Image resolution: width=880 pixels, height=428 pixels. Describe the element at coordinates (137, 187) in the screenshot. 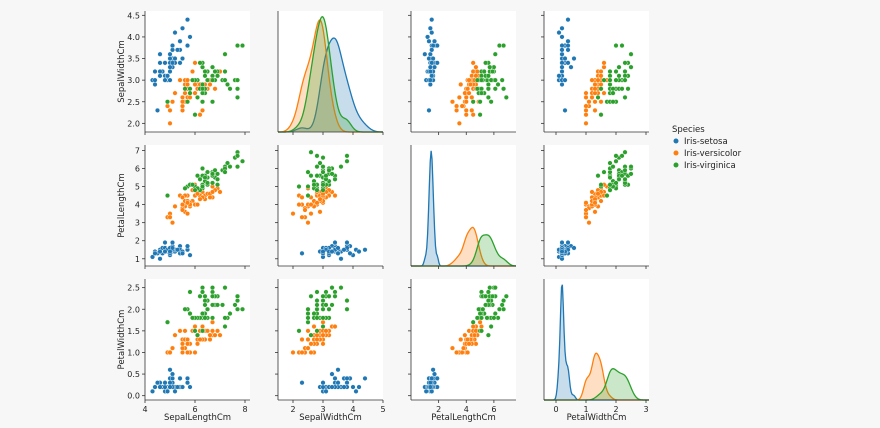

I see `y-tick-label: 5` at that location.